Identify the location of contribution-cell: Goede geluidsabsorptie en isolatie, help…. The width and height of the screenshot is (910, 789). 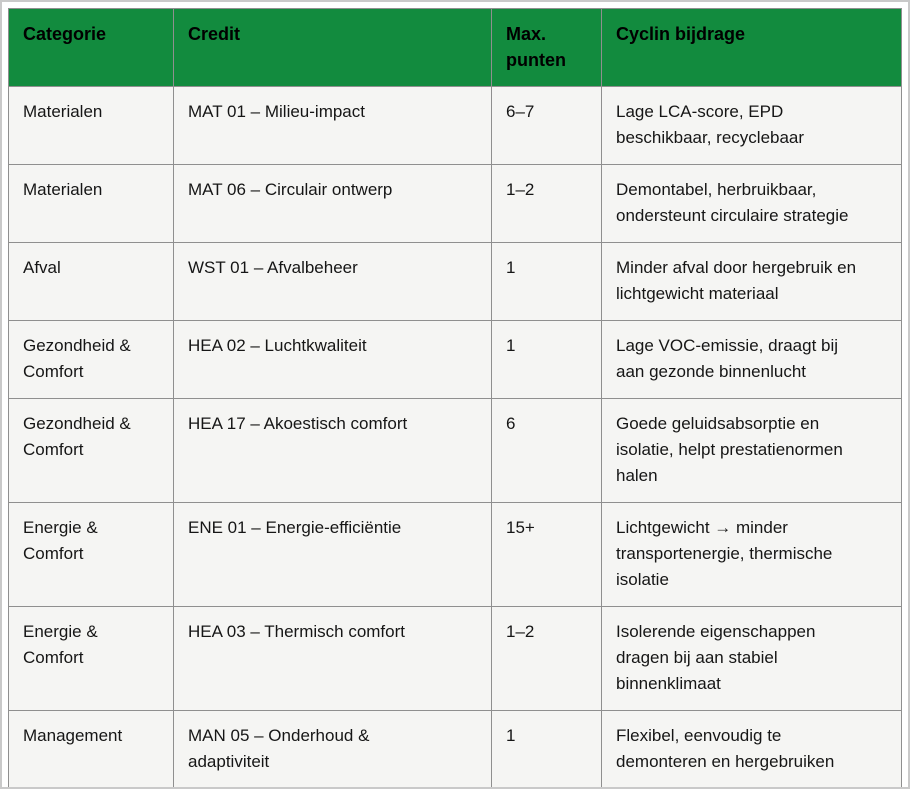
(751, 450).